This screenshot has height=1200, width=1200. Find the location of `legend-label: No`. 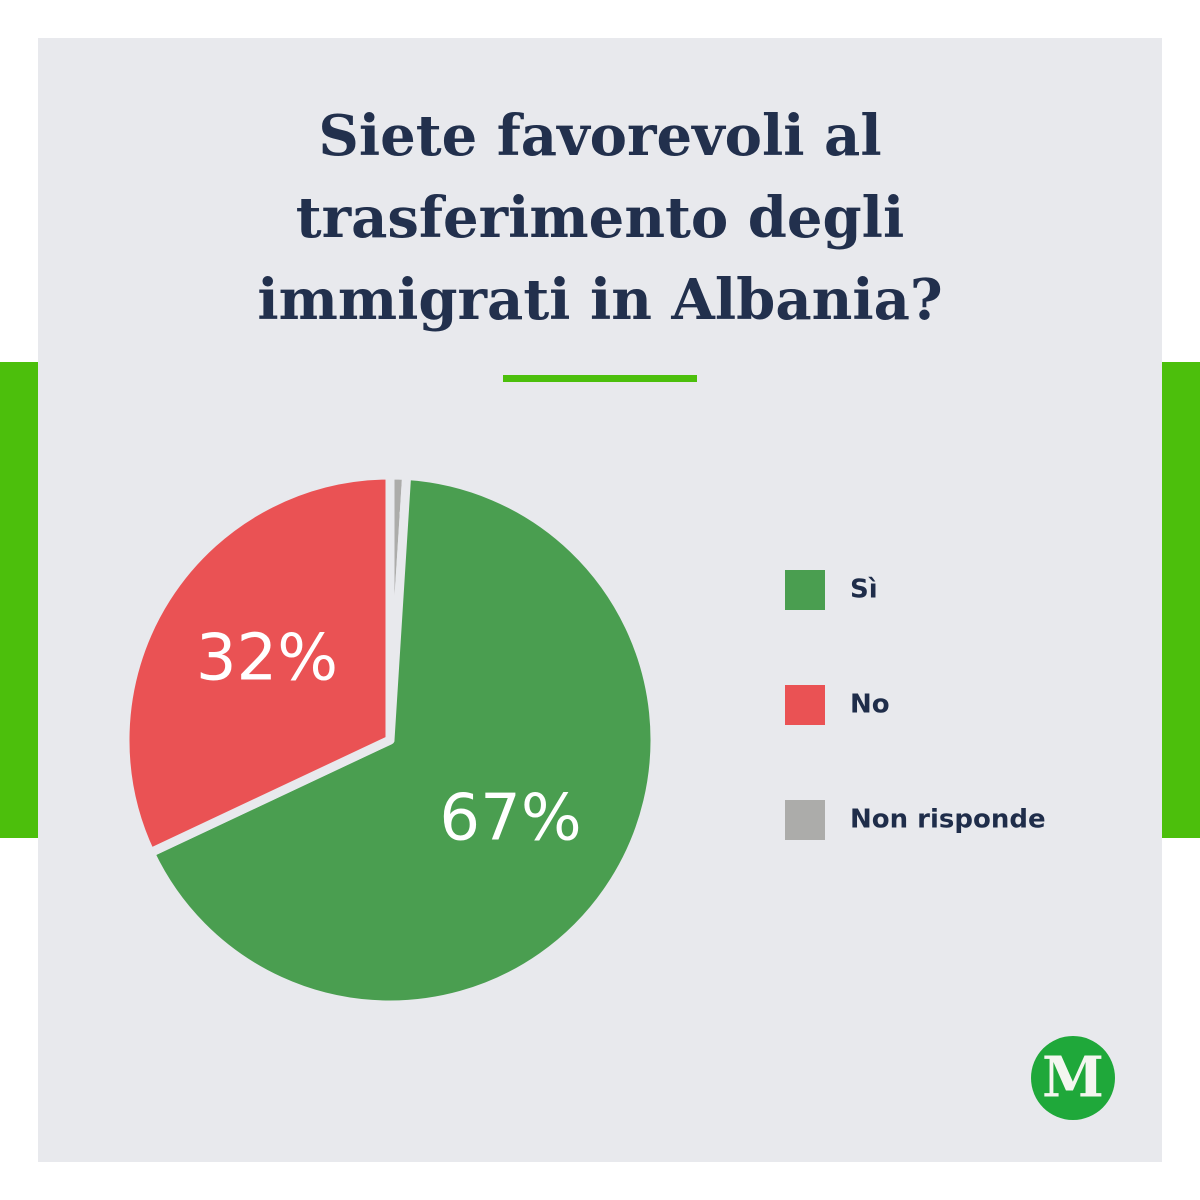

legend-label: No is located at coordinates (870, 705).